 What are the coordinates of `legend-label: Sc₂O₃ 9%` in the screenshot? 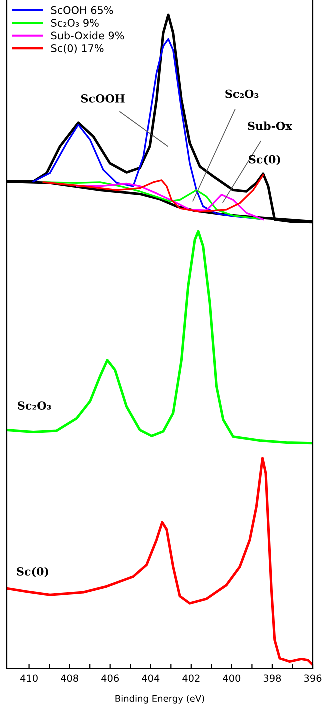 It's located at (75, 23).